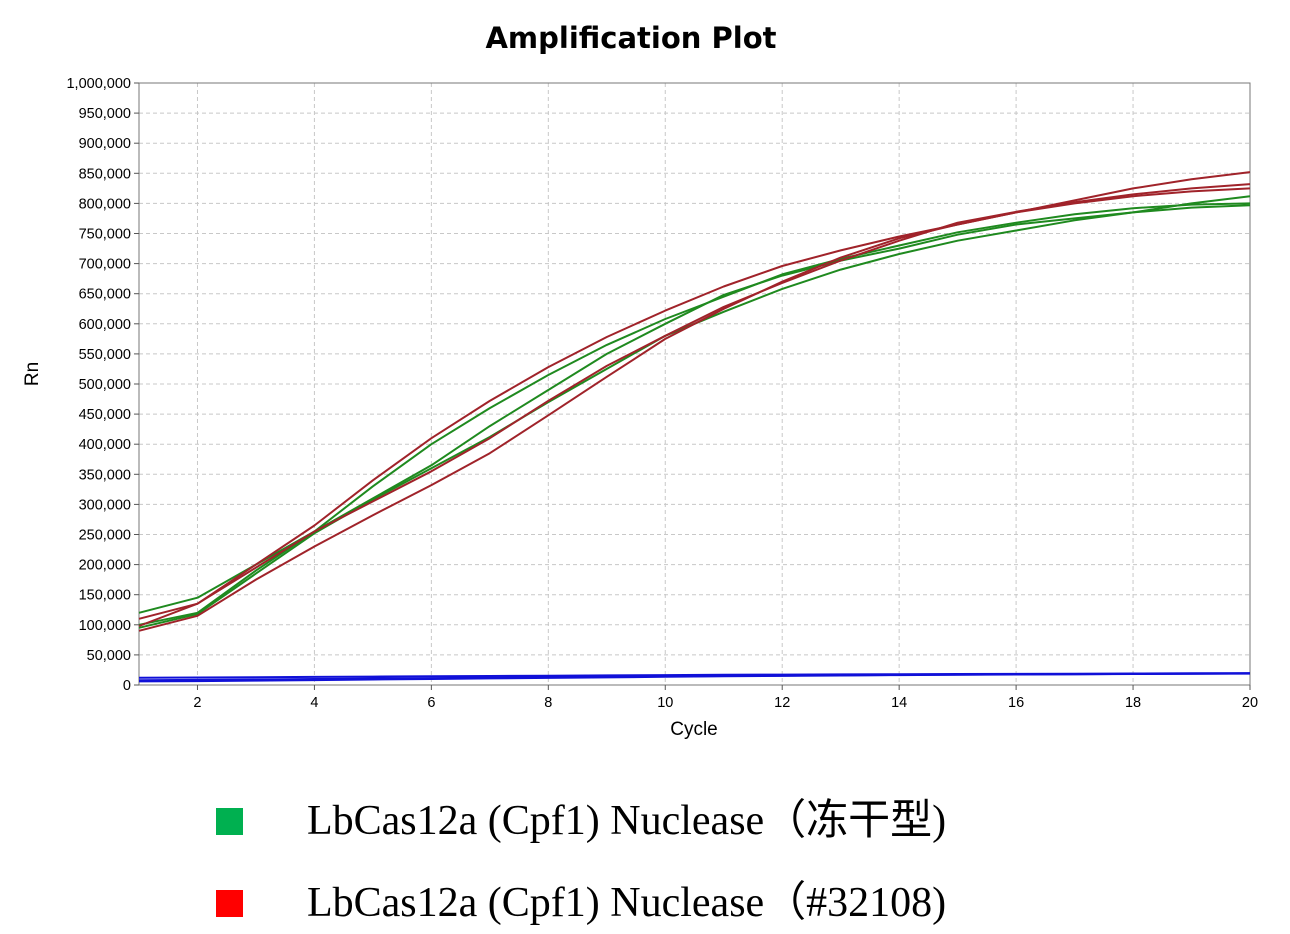 The height and width of the screenshot is (934, 1290). I want to click on y-tick-label: 450,000, so click(105, 415).